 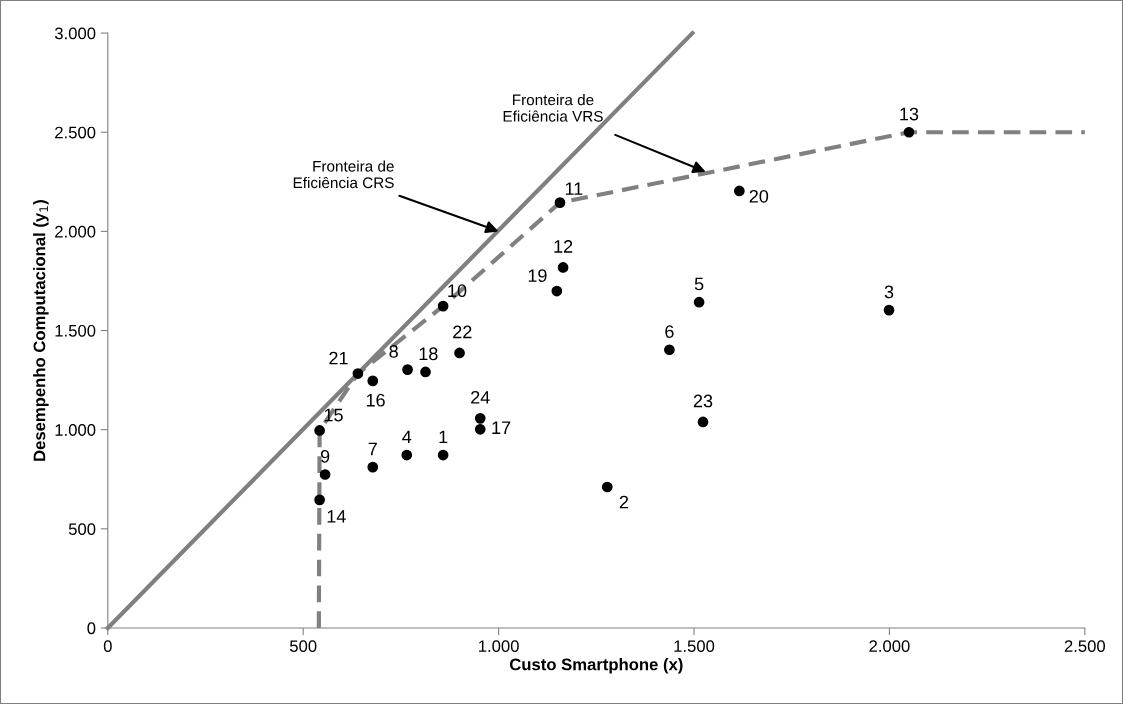 What do you see at coordinates (889, 646) in the screenshot?
I see `x-tick-label: 2.000` at bounding box center [889, 646].